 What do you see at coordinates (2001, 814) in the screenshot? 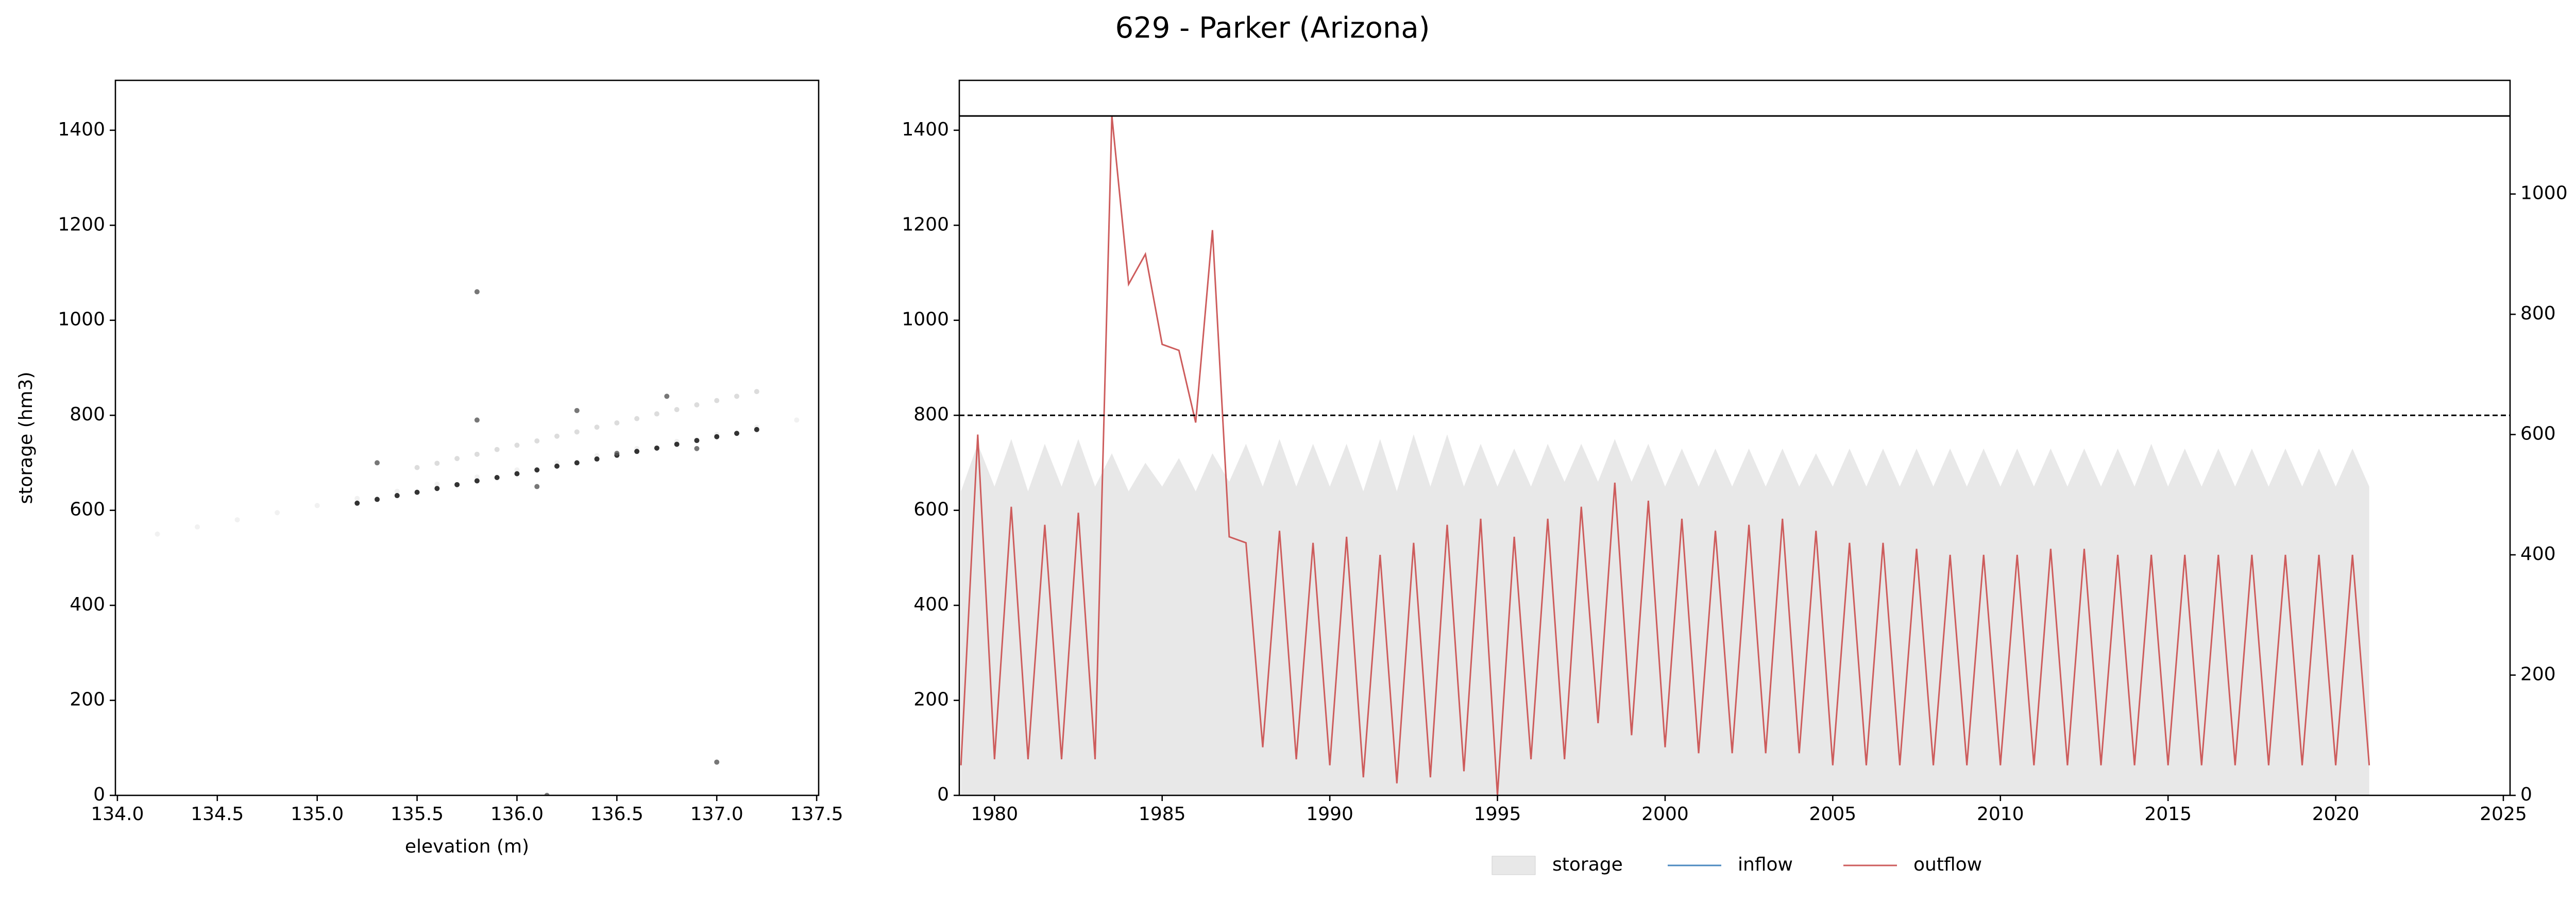
I see `x-tick-label: 2010` at bounding box center [2001, 814].